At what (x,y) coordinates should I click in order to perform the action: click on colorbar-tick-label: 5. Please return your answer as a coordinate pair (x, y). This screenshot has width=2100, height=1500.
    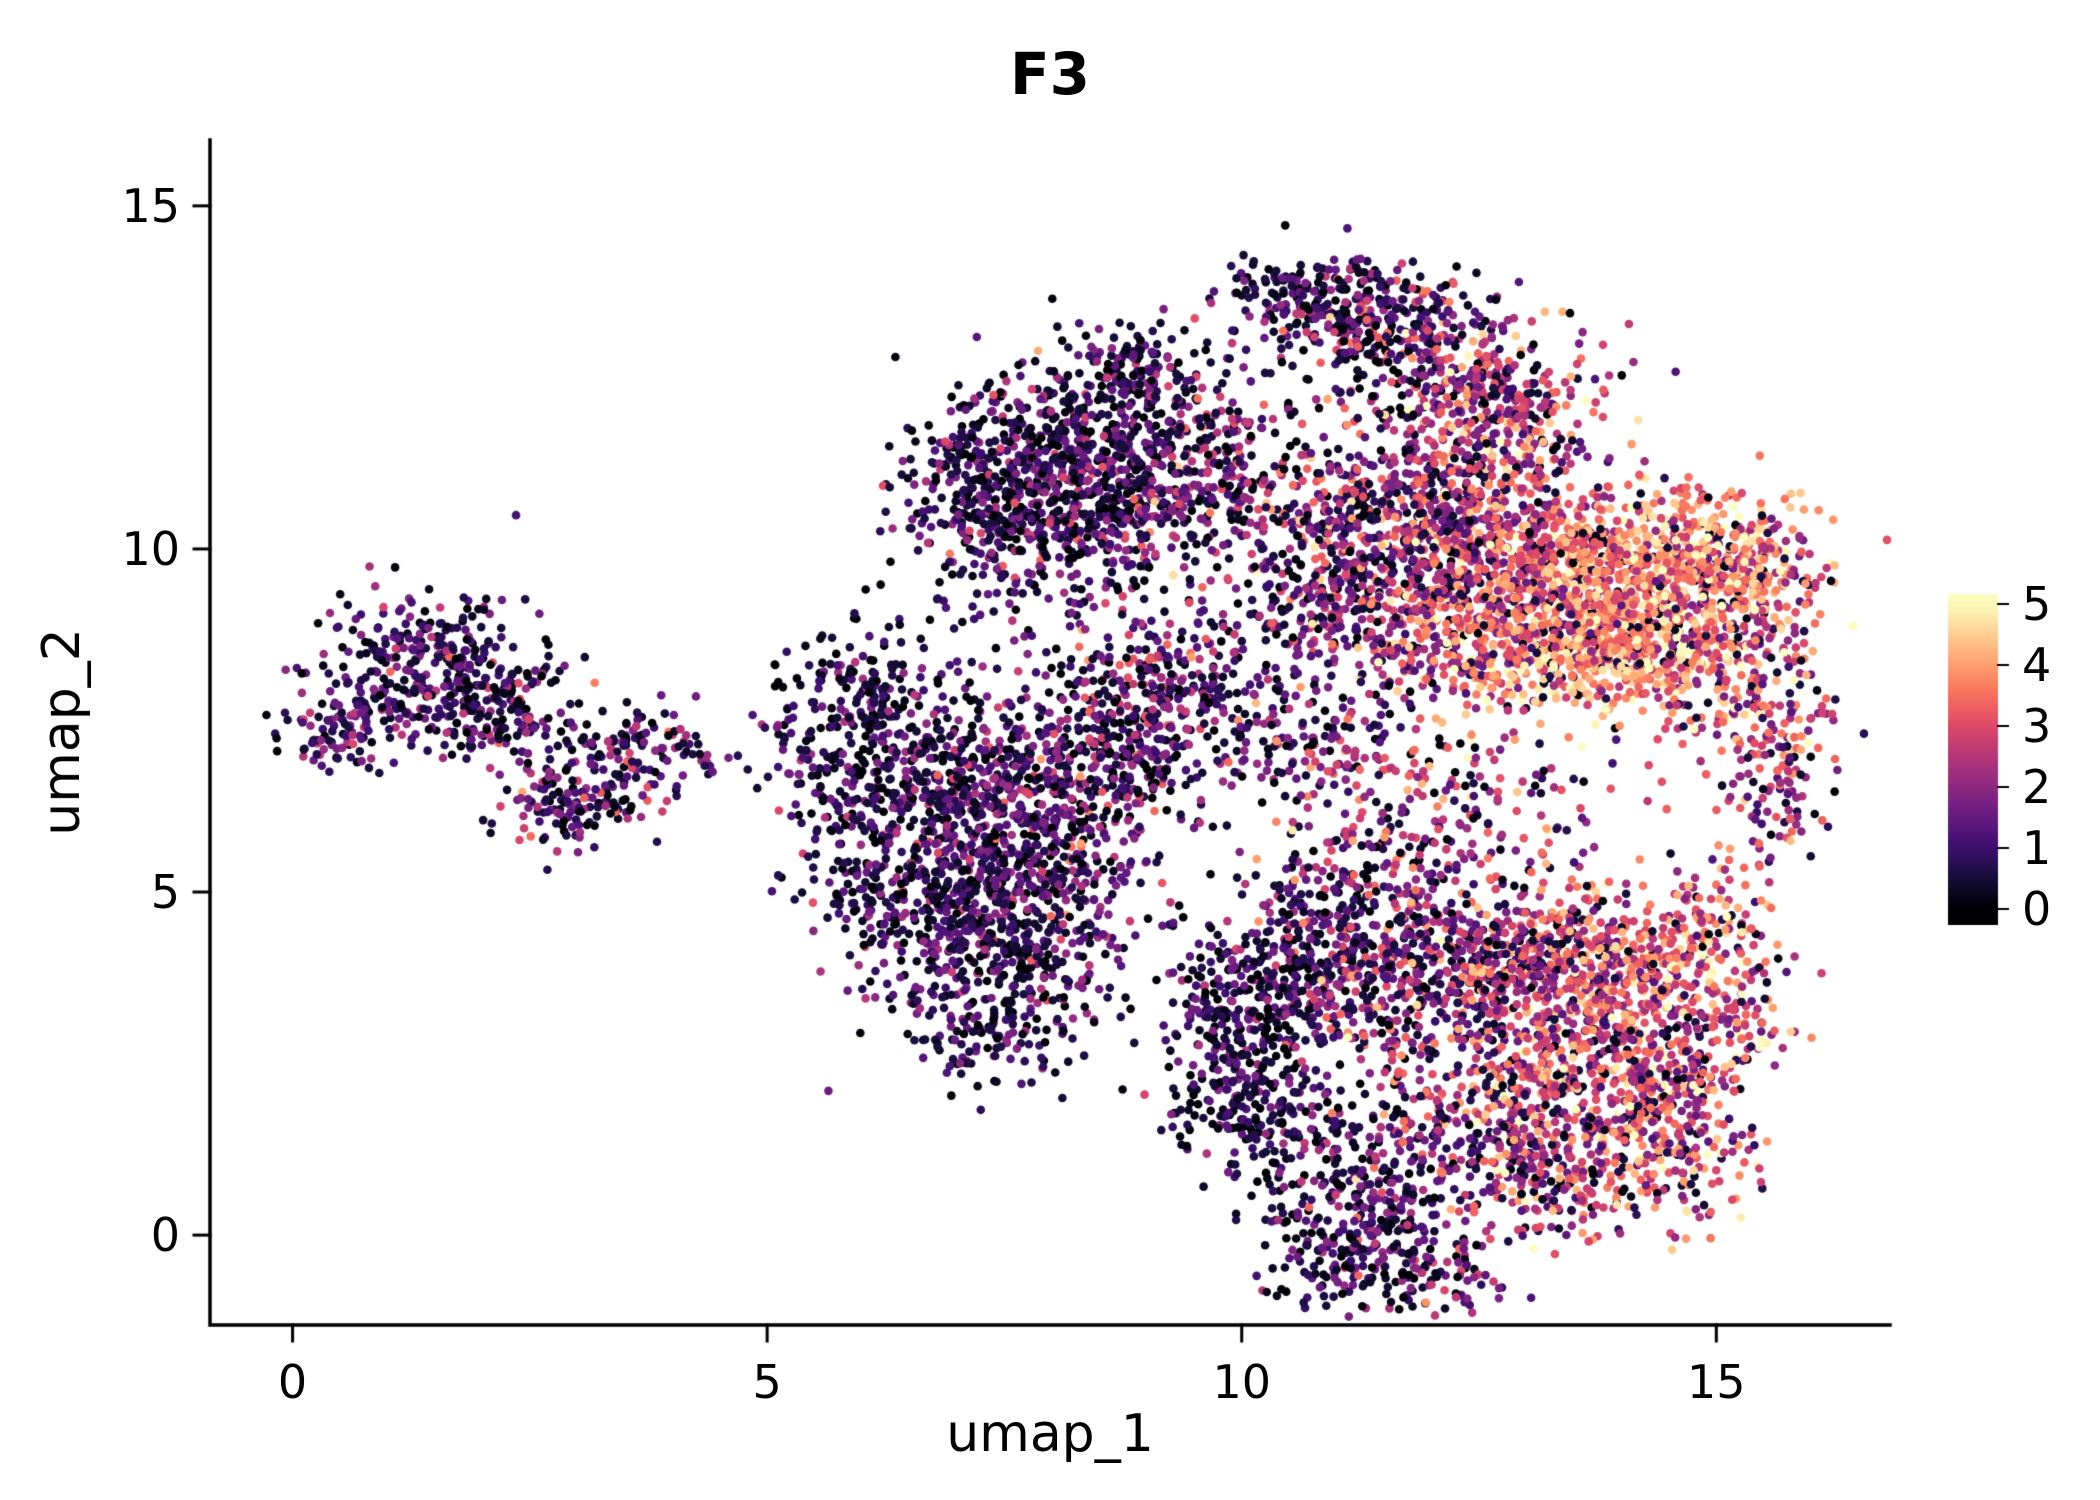
    Looking at the image, I should click on (2037, 604).